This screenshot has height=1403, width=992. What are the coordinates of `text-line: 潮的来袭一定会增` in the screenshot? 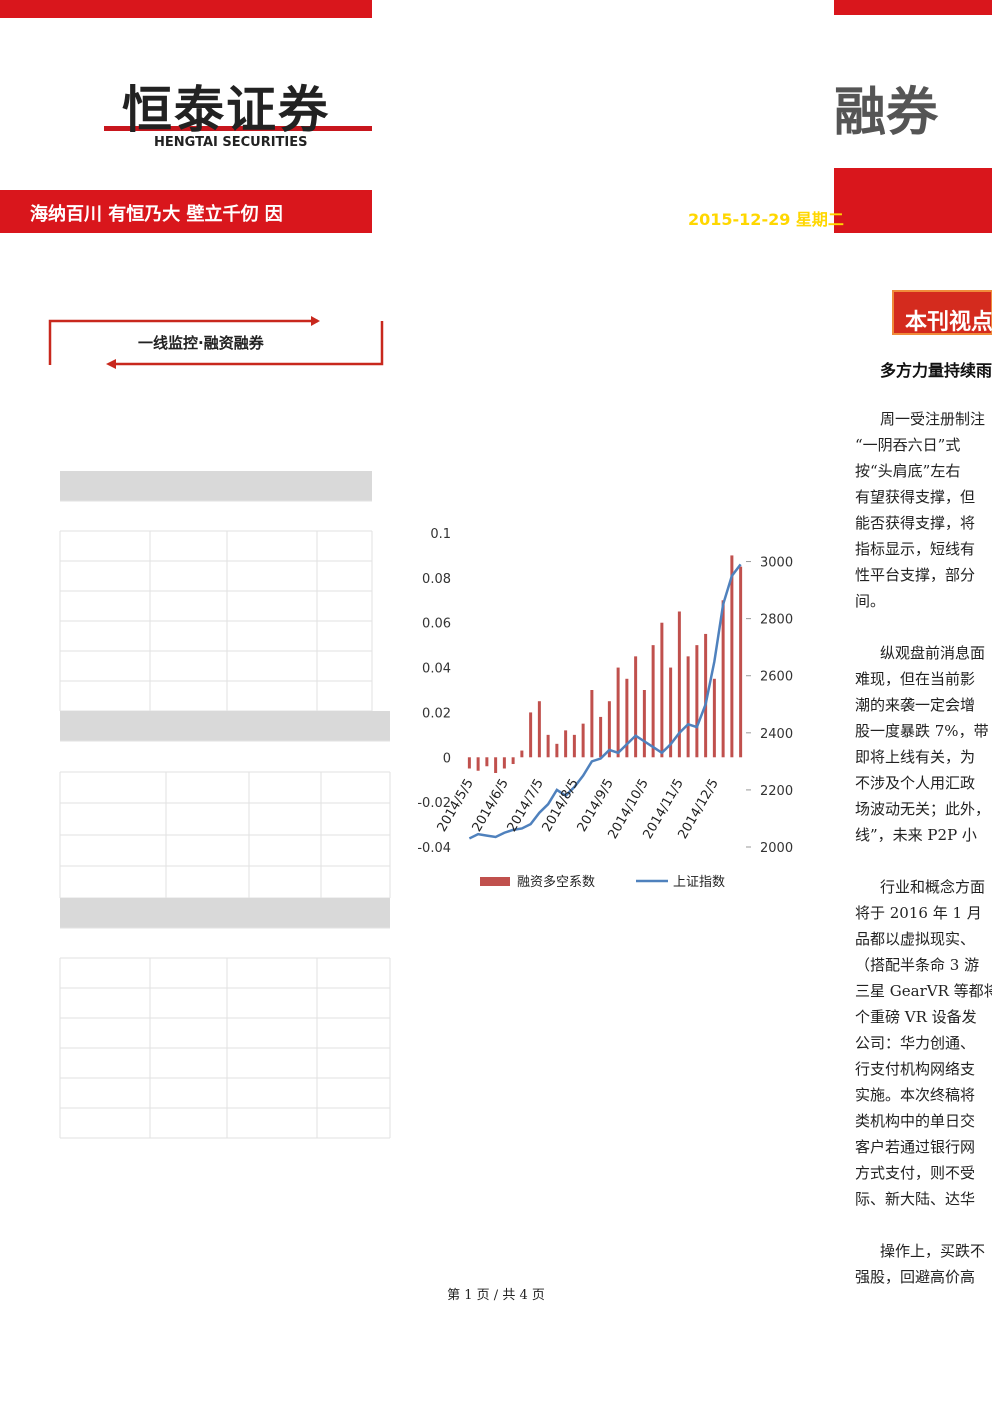 It's located at (915, 705).